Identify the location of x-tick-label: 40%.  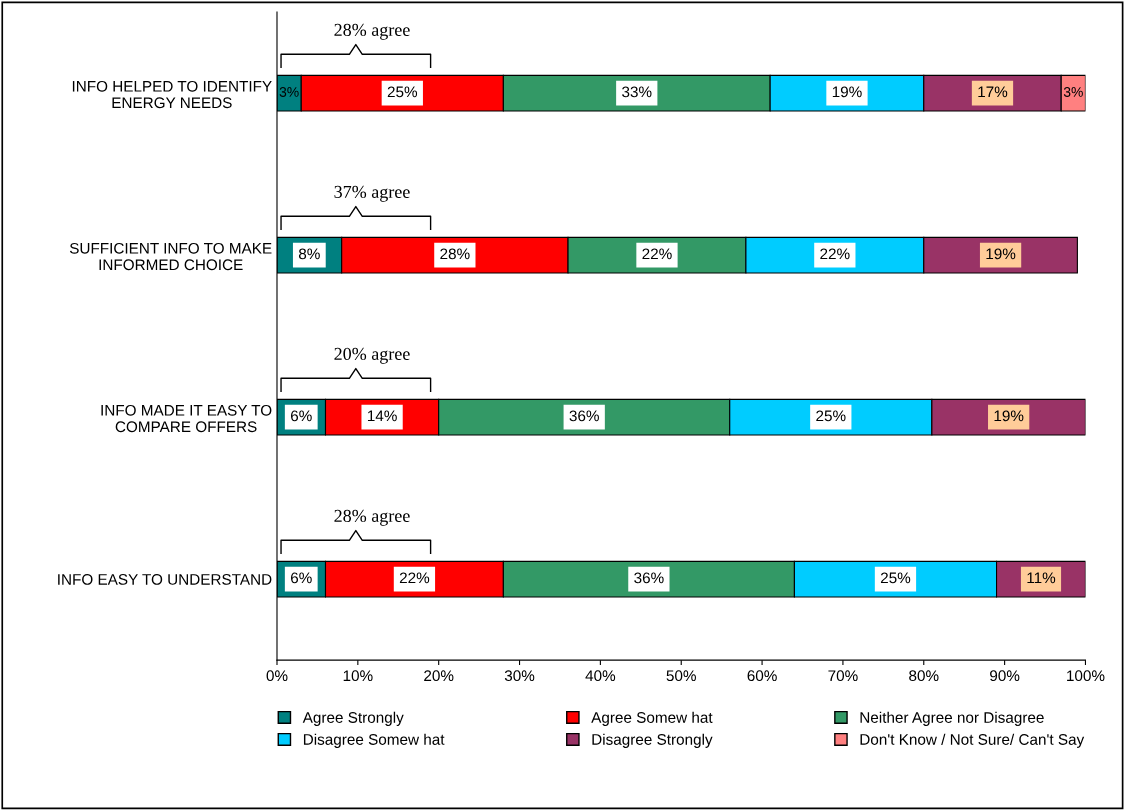
(600, 676).